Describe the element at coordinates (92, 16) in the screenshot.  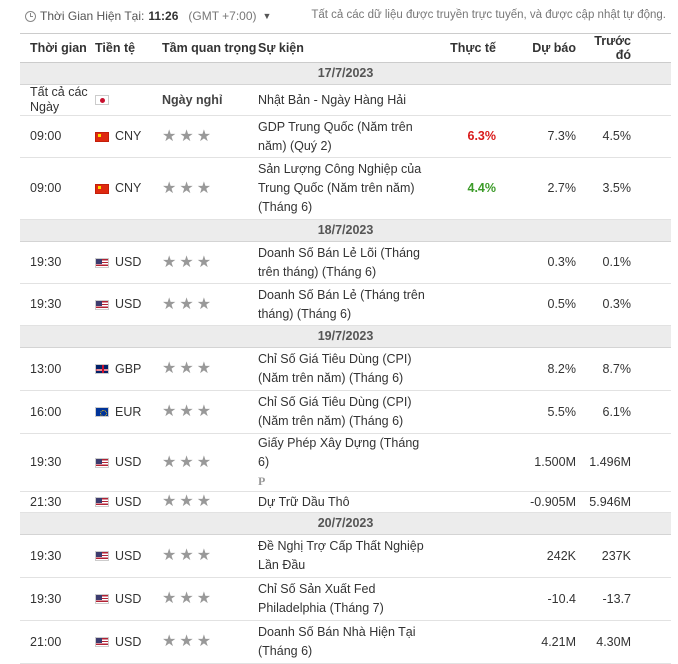
I see `clock-label: Thời Gian Hiện Tại:` at that location.